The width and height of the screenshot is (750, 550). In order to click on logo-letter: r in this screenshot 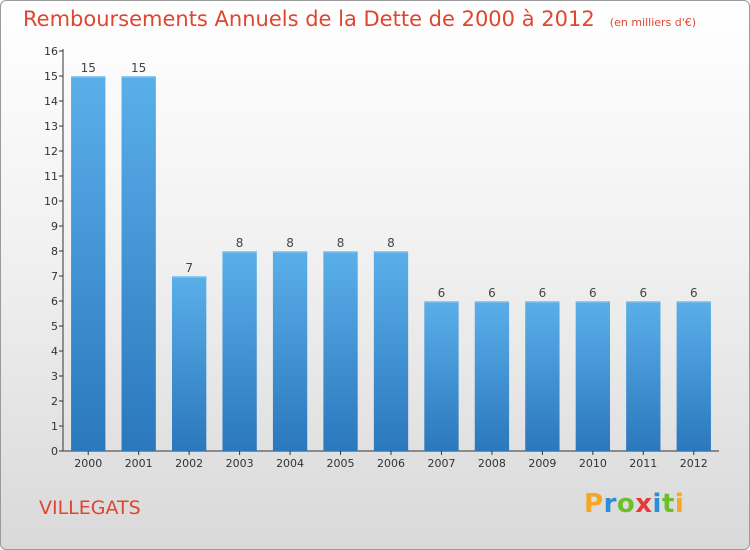, I will do `click(610, 504)`.